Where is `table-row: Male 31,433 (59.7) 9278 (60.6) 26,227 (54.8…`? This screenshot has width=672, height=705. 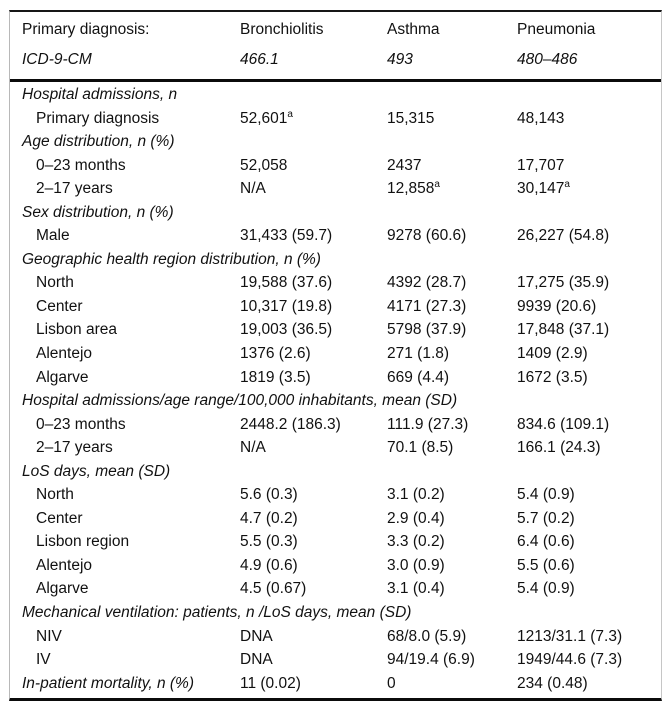
table-row: Male 31,433 (59.7) 9278 (60.6) 26,227 (54.8… is located at coordinates (335, 236).